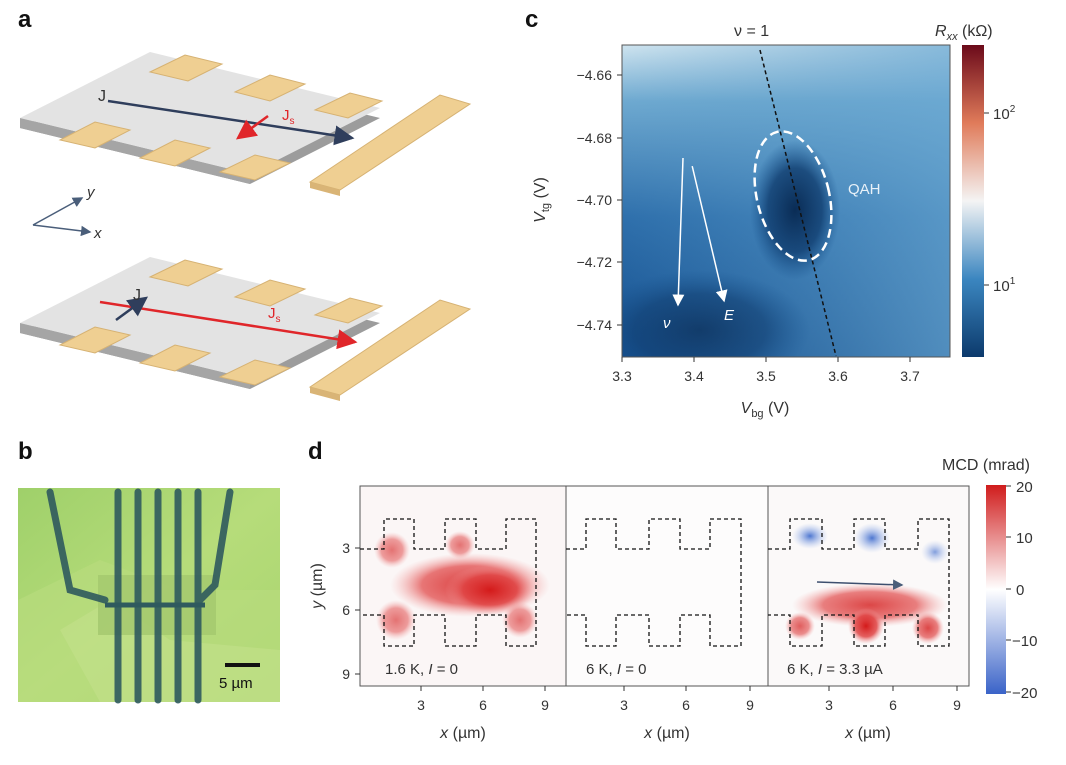  Describe the element at coordinates (346, 674) in the screenshot. I see `d-ytick-9: 9` at that location.